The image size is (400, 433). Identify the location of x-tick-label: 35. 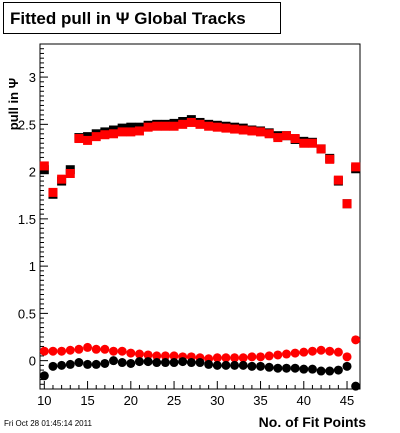
(260, 400).